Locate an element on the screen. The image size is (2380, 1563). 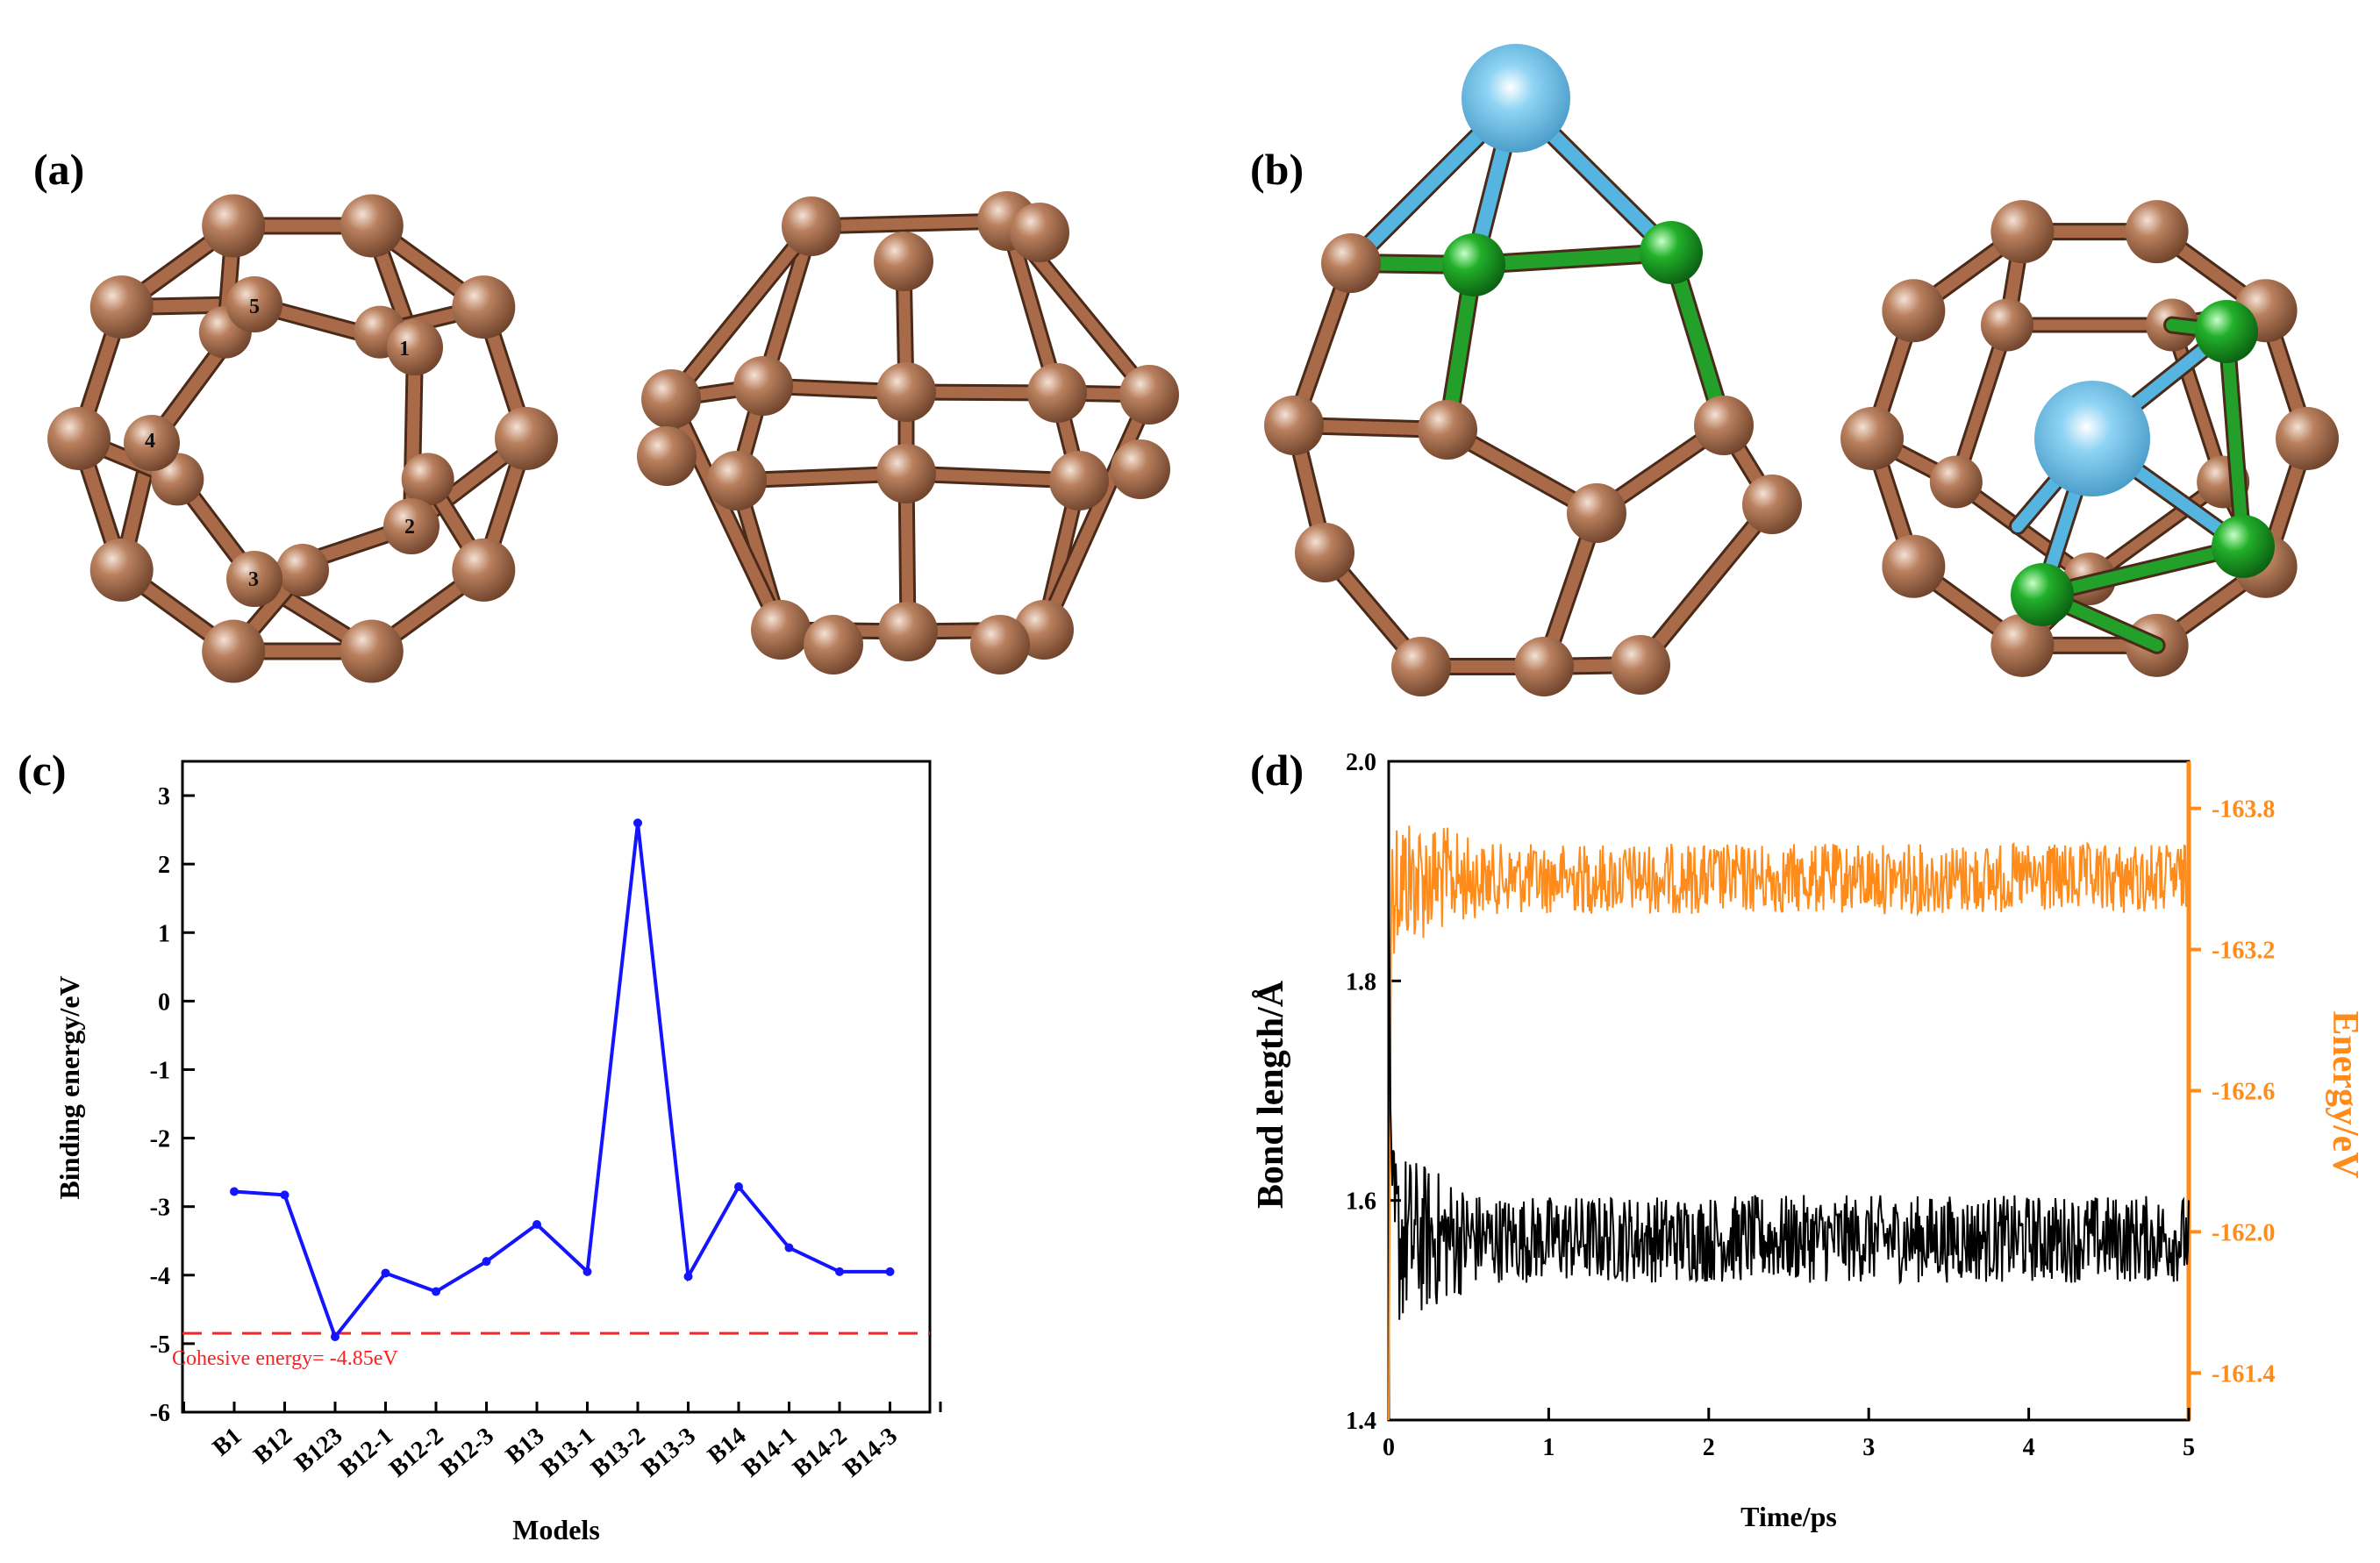
y-tick-label: 0 is located at coordinates (164, 1002).